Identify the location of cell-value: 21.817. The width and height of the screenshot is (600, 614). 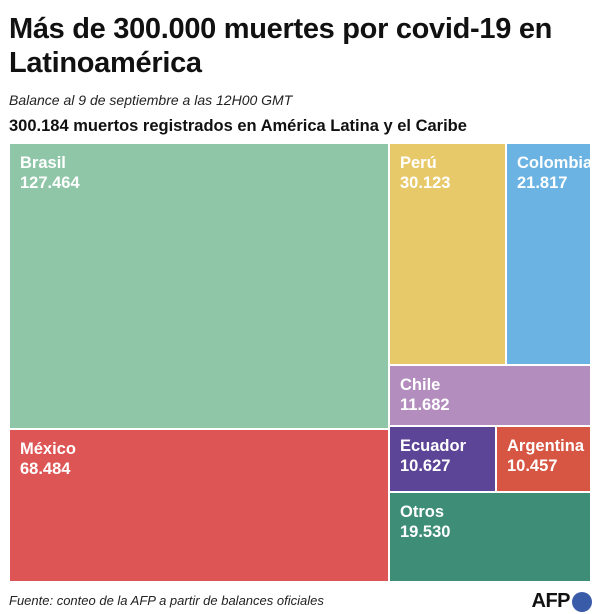
(542, 183).